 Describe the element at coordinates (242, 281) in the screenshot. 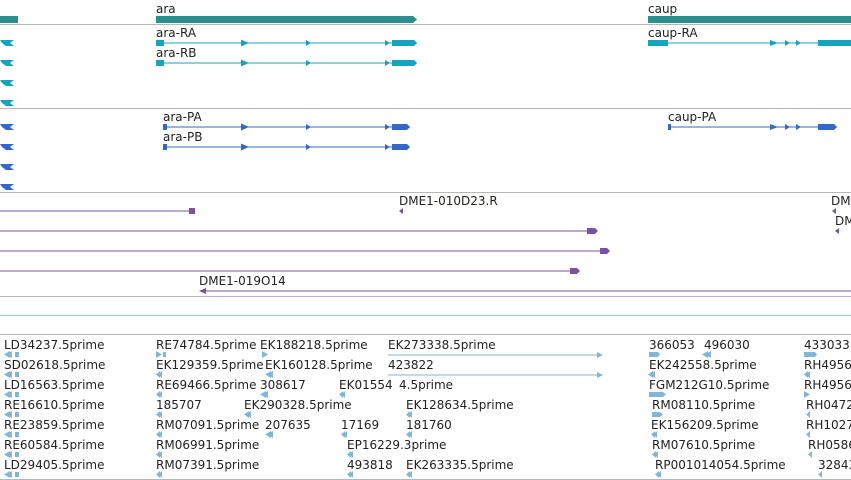

I see `alignment-label: DME1-019O14` at that location.